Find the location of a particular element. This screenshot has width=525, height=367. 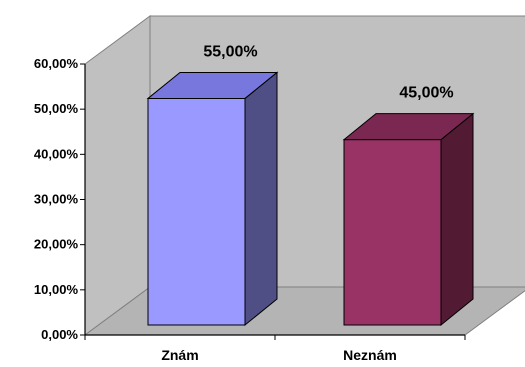

category-label: Znám is located at coordinates (179, 355).